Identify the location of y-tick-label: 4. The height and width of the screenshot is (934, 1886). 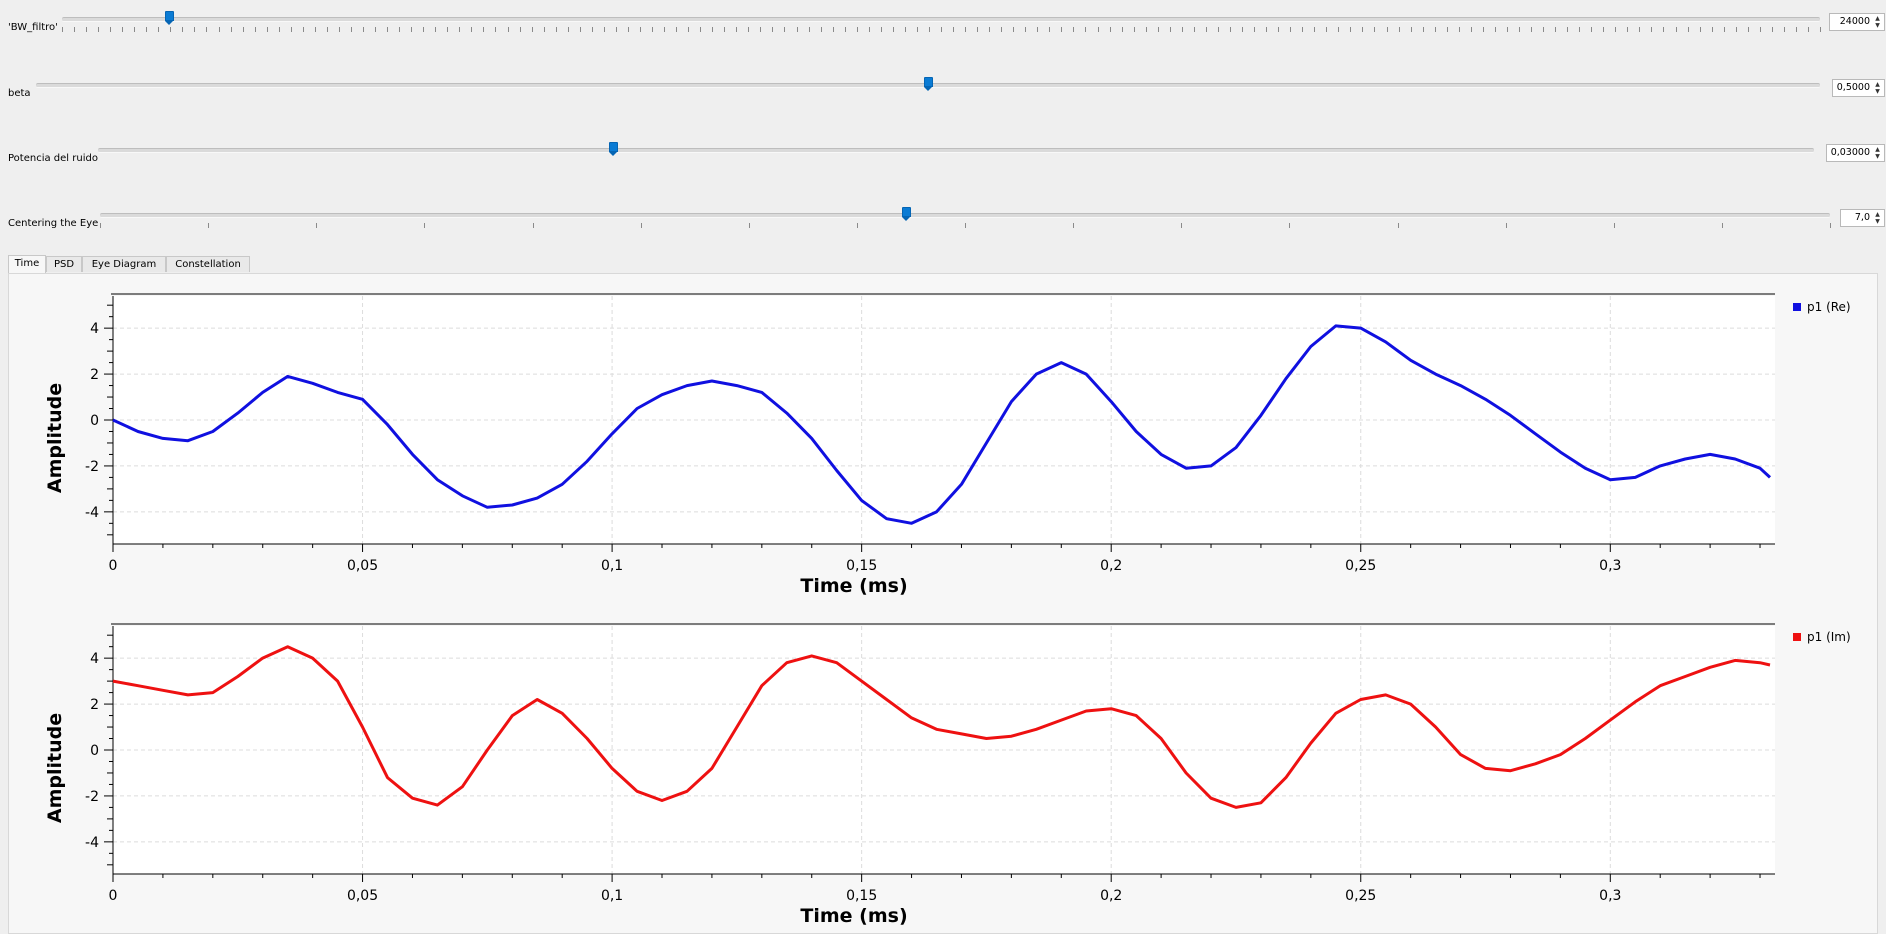
(94, 329).